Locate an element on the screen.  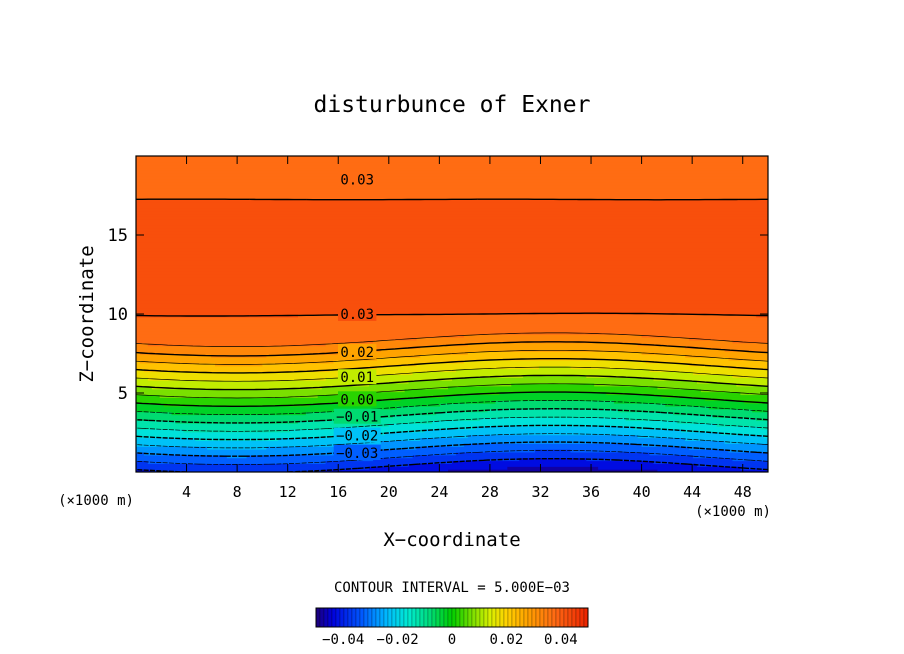
colorbar-labels: −0.04 −0.02 0 0.02 0.04 is located at coordinates (450, 640).